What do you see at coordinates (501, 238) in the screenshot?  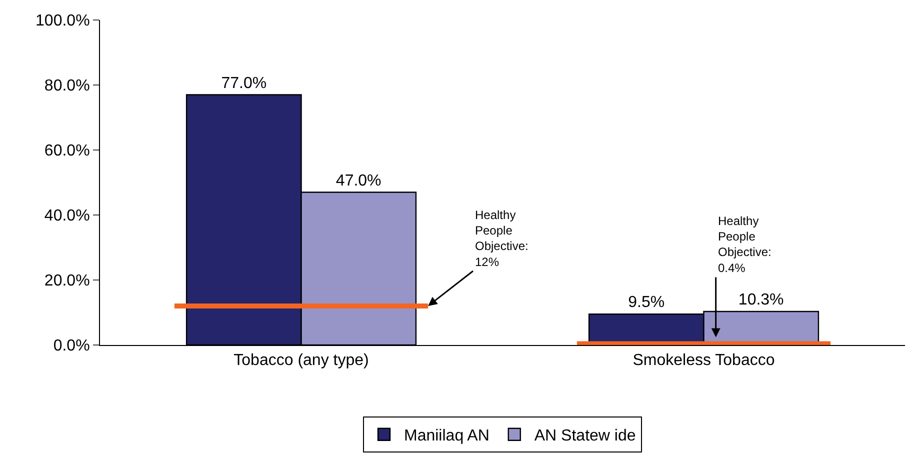 I see `ref-line-label: Healthy People Objective: 12%` at bounding box center [501, 238].